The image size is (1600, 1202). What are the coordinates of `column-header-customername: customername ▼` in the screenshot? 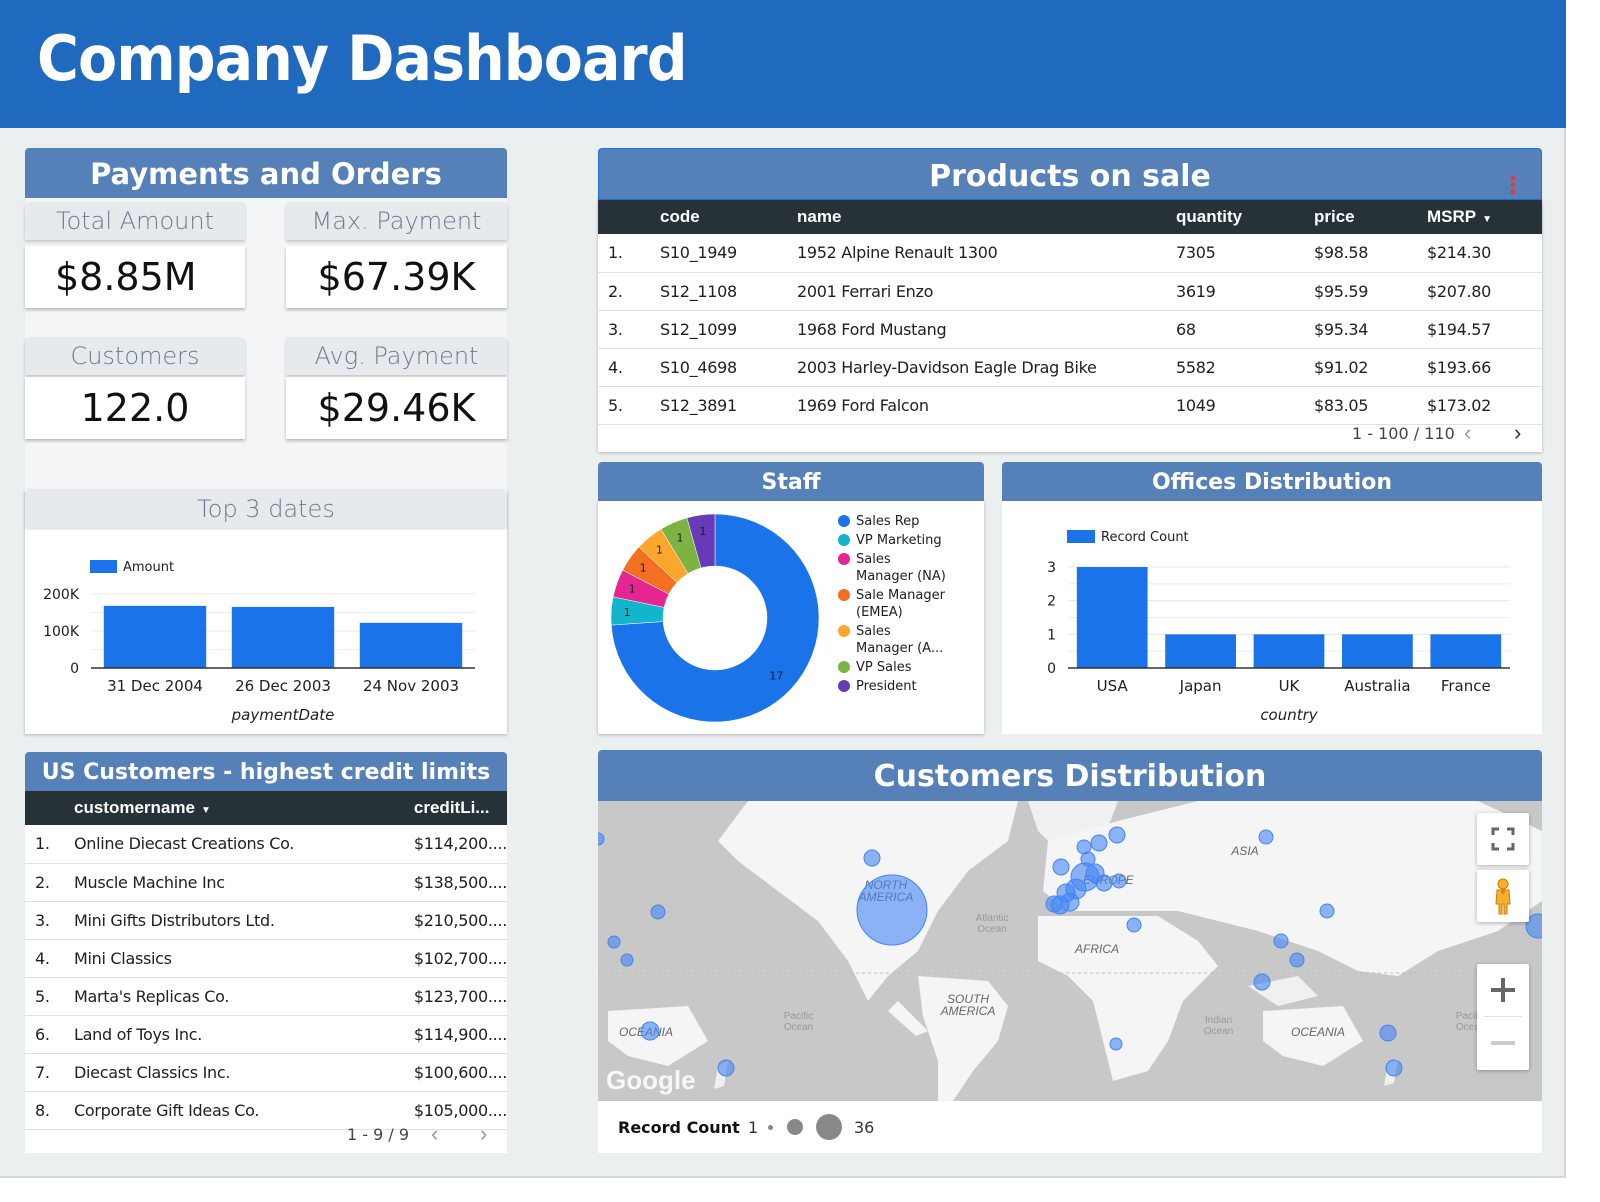 It's located at (244, 808).